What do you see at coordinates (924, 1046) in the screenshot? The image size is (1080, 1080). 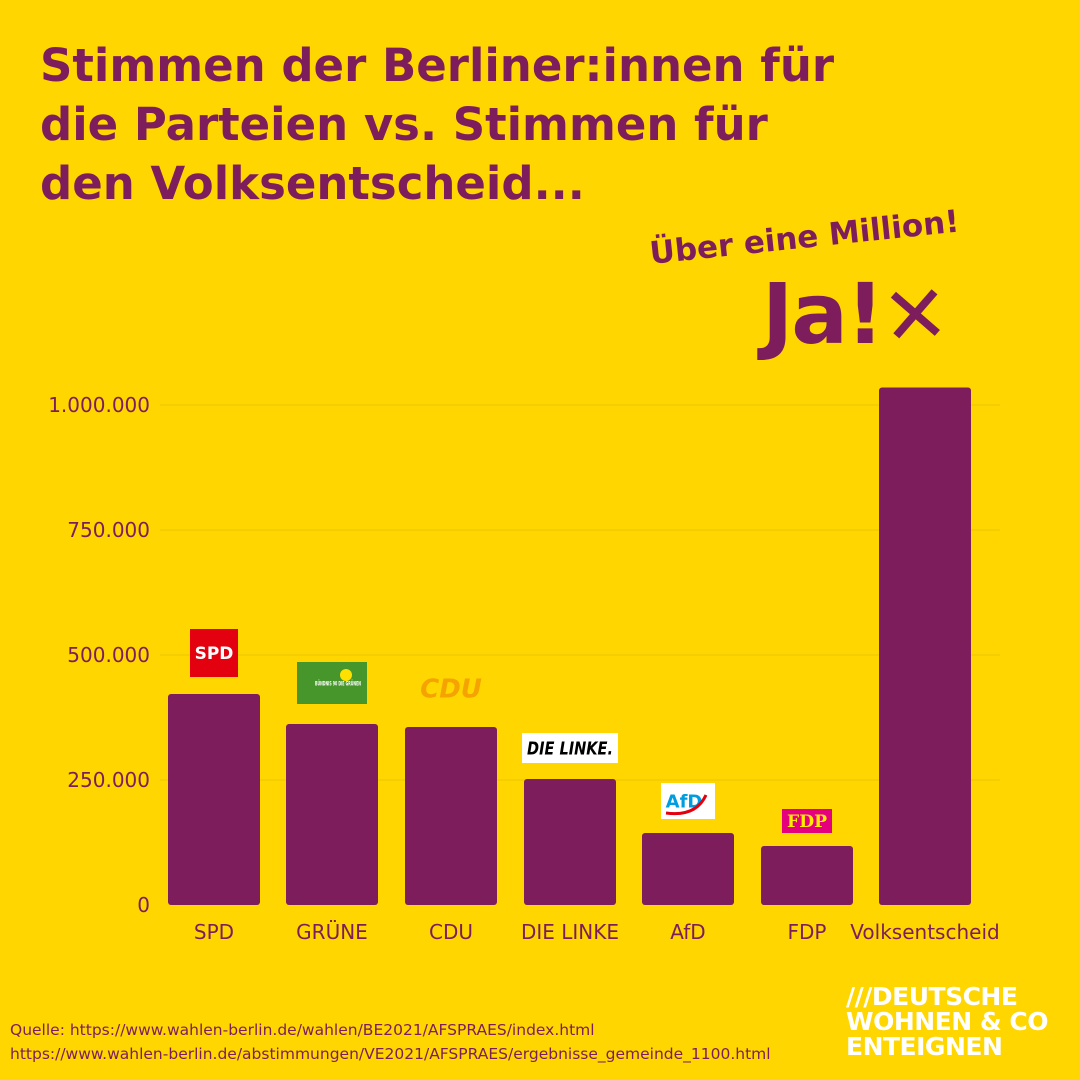 I see `brand-line: ENTEIGNEN` at bounding box center [924, 1046].